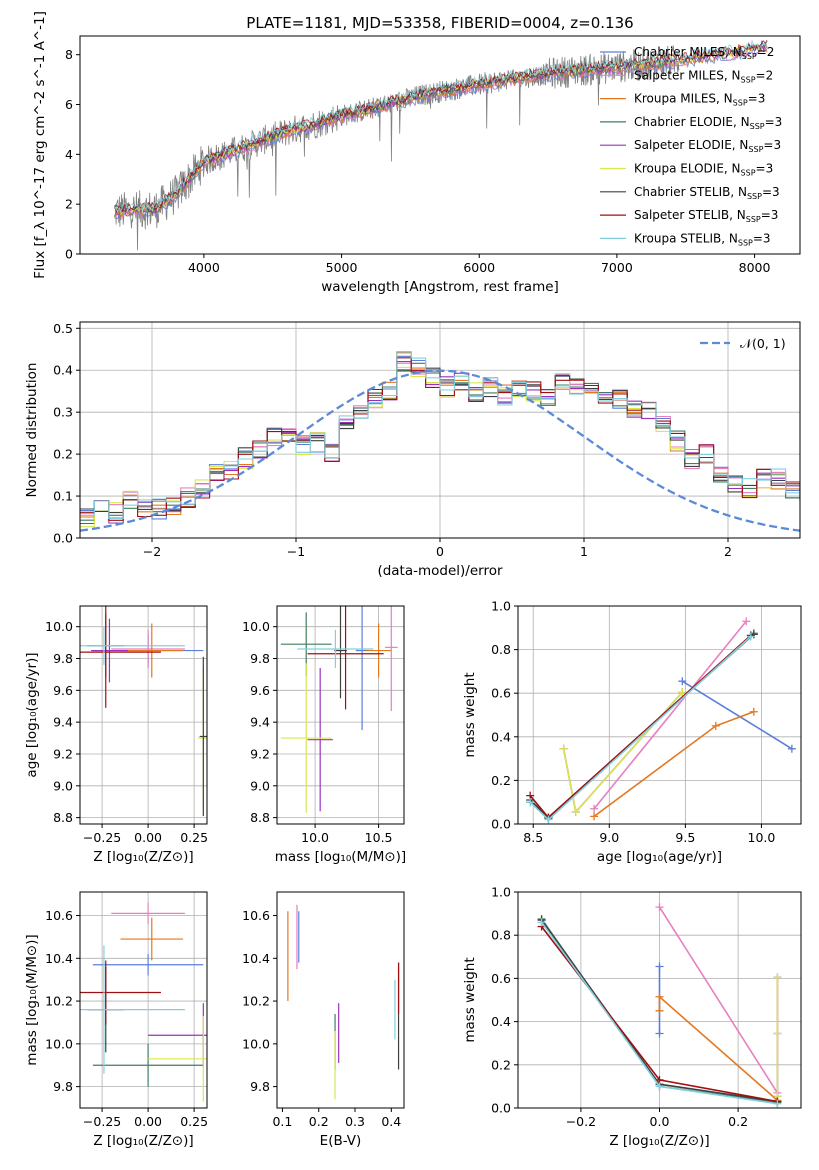 This screenshot has width=819, height=1170. What do you see at coordinates (688, 52) in the screenshot?
I see `legend-label-base: Chabrier MILES, N` at bounding box center [688, 52].